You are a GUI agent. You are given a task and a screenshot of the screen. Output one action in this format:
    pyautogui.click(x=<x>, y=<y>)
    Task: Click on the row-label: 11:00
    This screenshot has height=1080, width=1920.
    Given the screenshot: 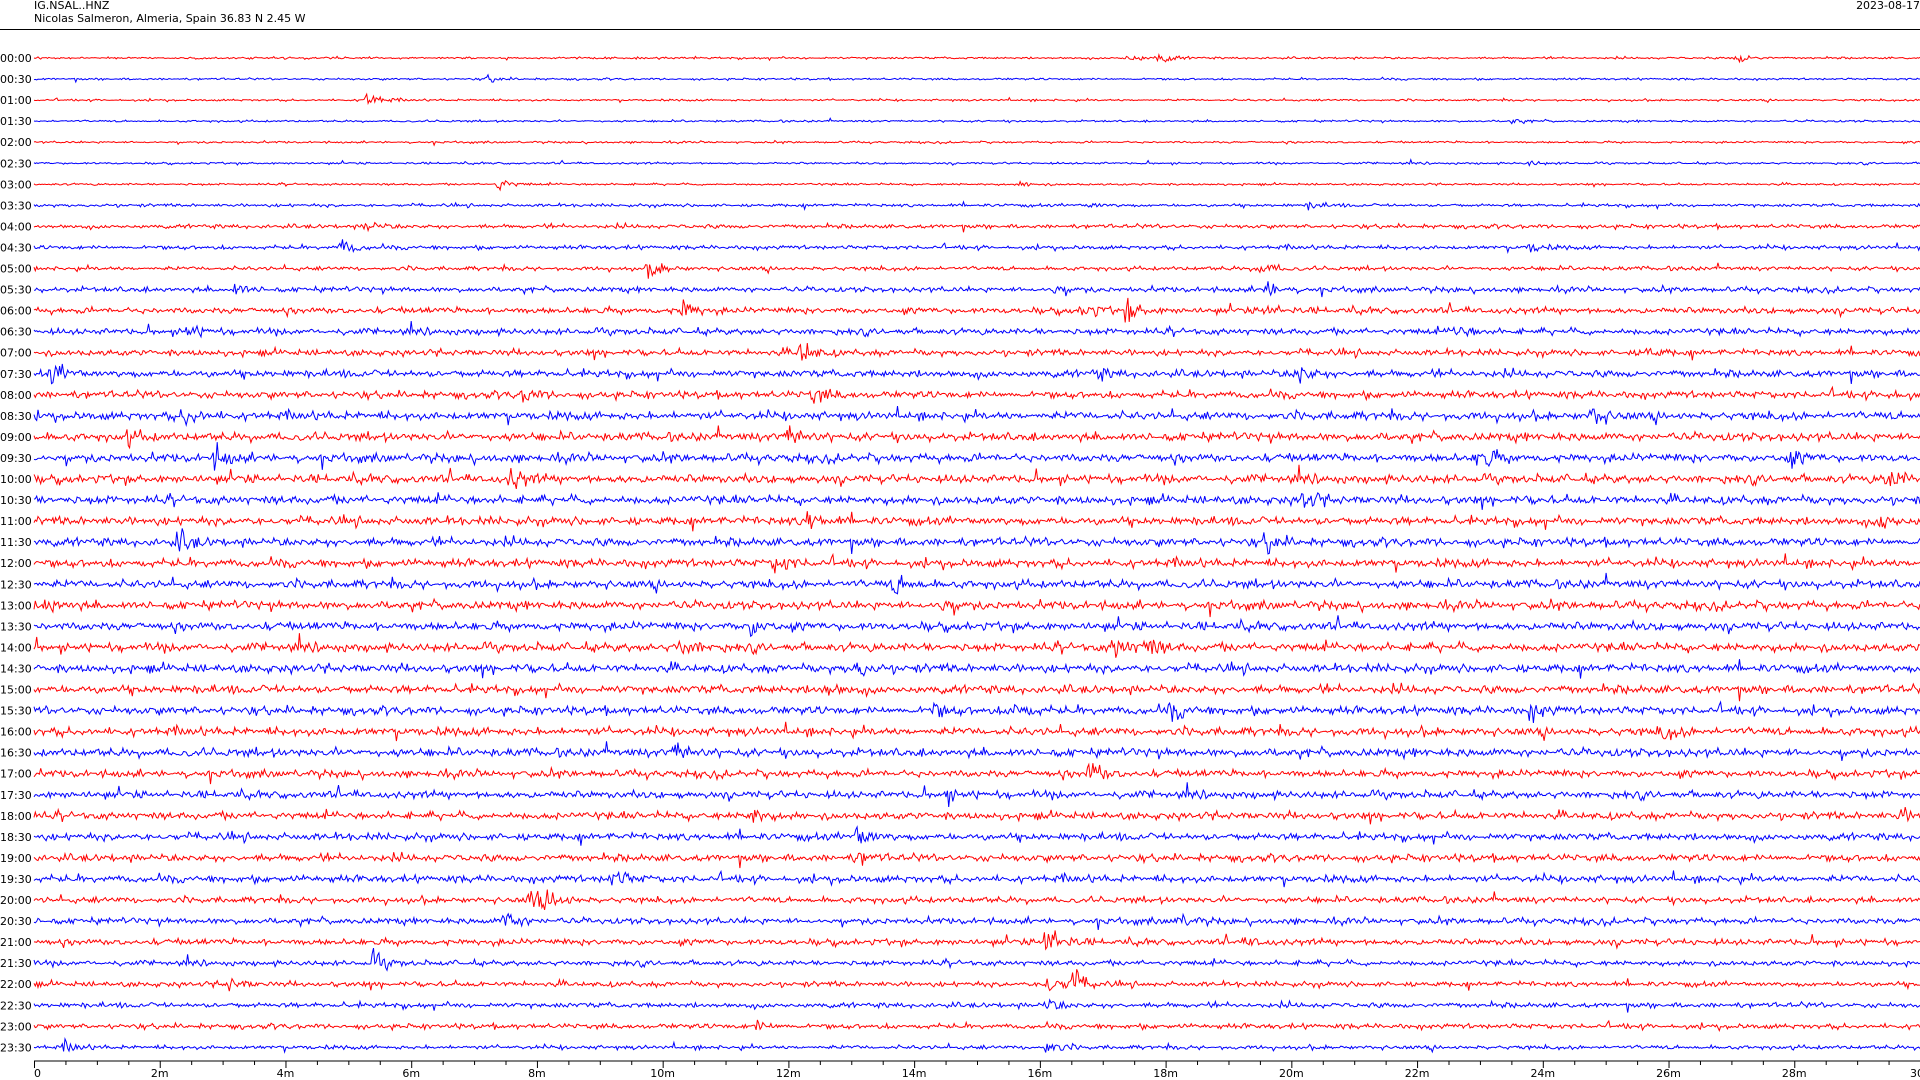 What is the action you would take?
    pyautogui.click(x=16, y=521)
    